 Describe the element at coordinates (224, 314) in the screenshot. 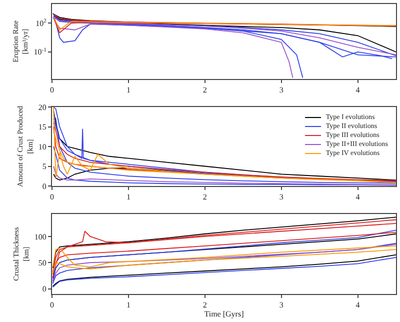

I see `x-axis-title: Time [Gyrs]` at that location.